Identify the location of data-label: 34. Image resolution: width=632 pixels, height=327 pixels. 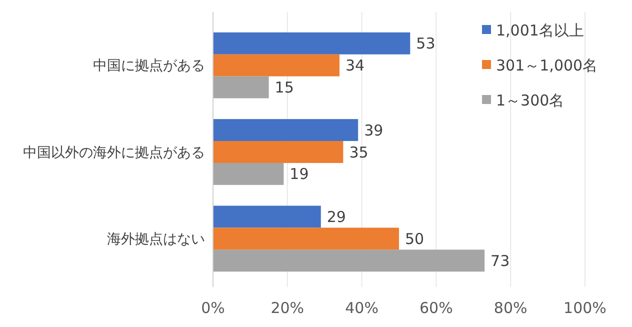
(355, 65).